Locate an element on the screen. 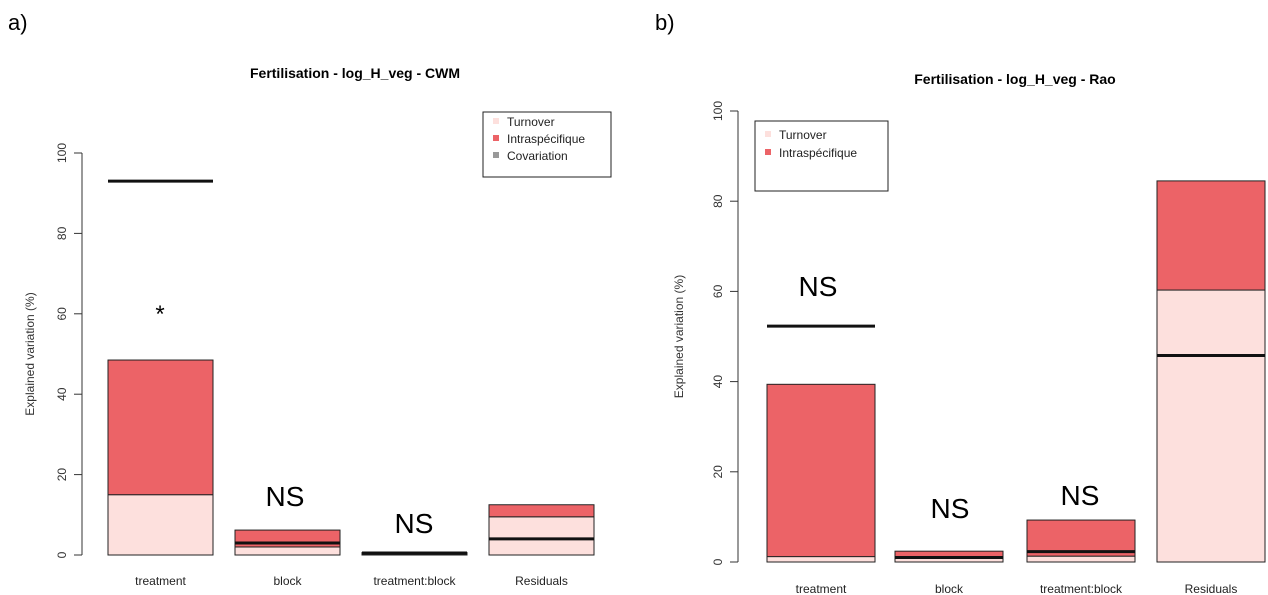 The image size is (1268, 595). bar-intraspecific-treatment-block is located at coordinates (1081, 538).